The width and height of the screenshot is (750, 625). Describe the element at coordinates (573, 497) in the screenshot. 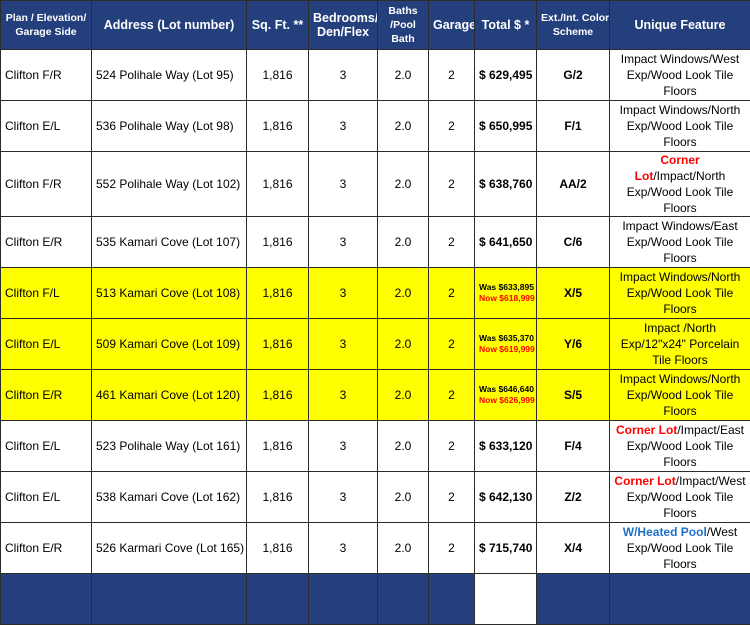

I see `color-scheme-cell: Z/2` at that location.